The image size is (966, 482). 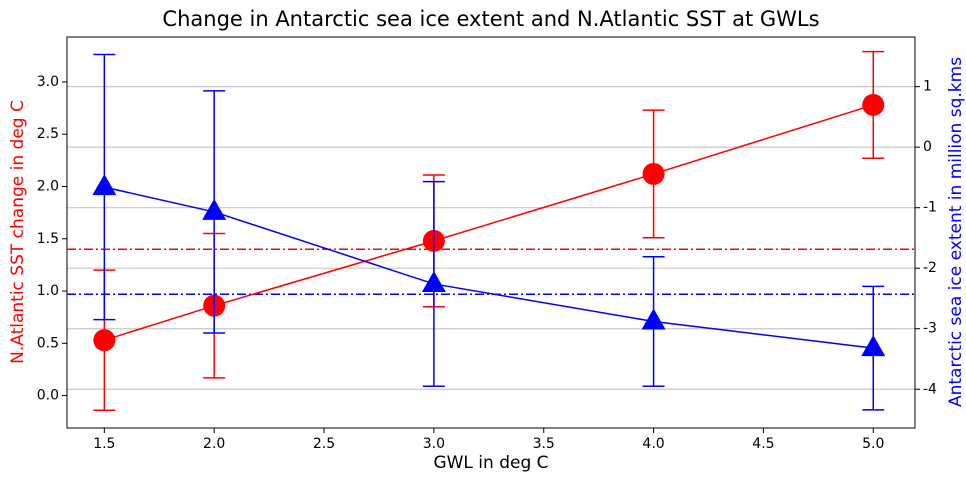 I want to click on x-axis-label: GWL in deg C, so click(x=490, y=463).